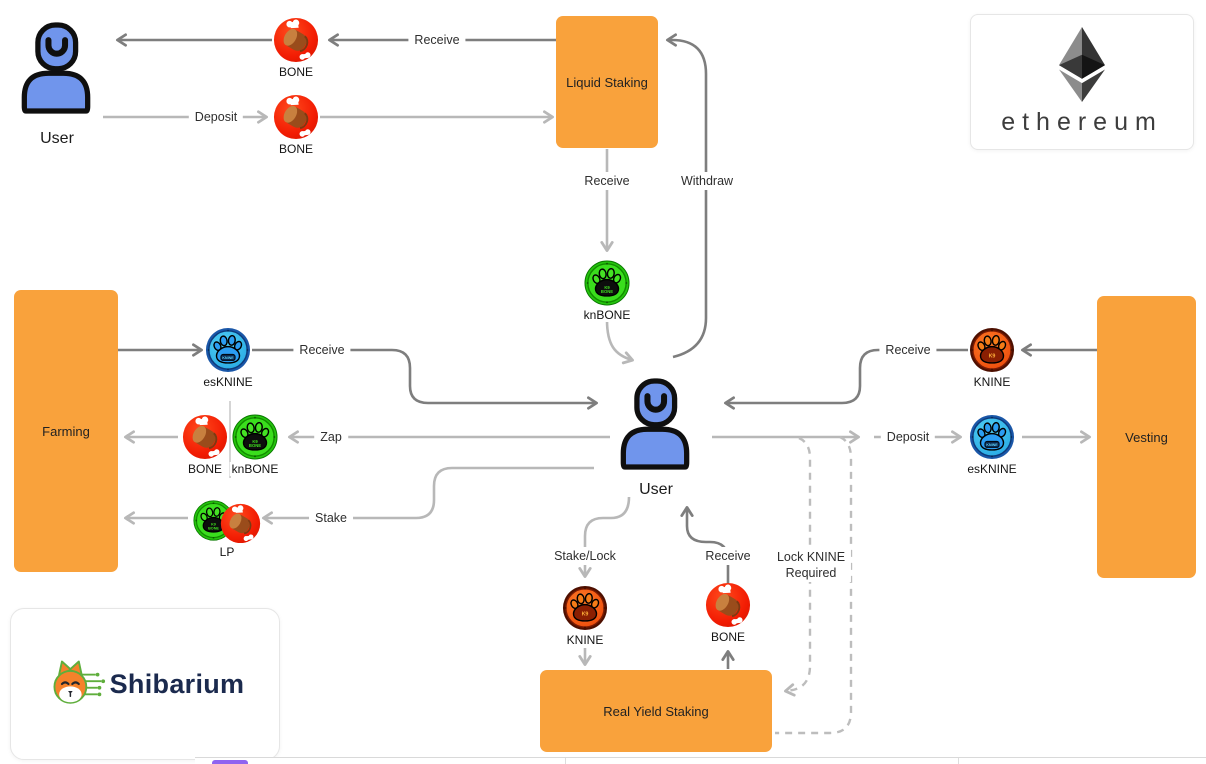 The width and height of the screenshot is (1206, 764). I want to click on node-label: Real Yield Staking, so click(656, 711).